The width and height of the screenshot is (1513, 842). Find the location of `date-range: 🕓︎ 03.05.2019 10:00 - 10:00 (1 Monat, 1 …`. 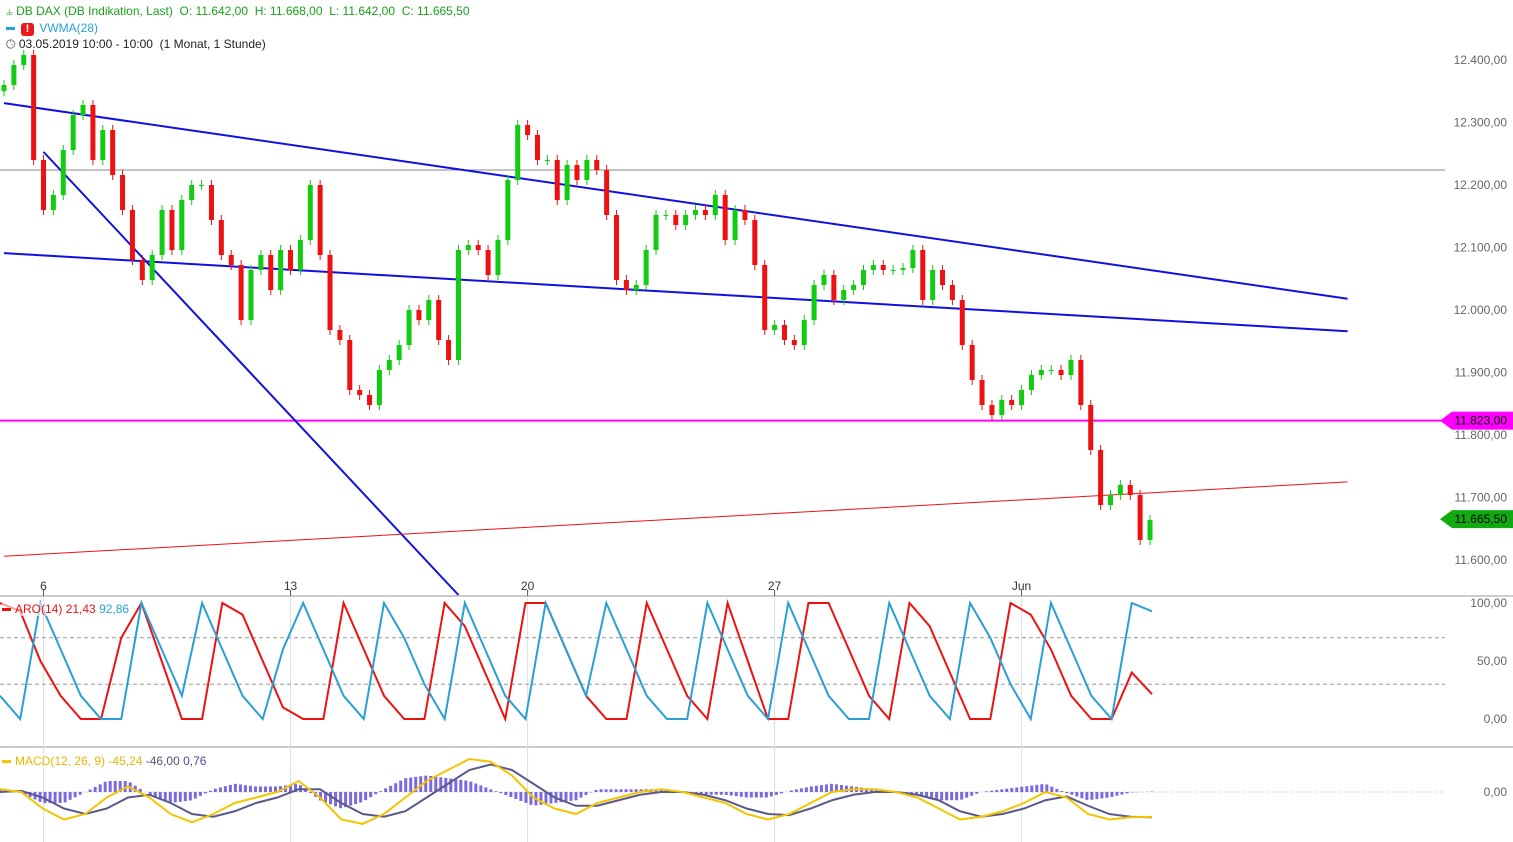

date-range: 🕓︎ 03.05.2019 10:00 - 10:00 (1 Monat, 1 … is located at coordinates (136, 44).